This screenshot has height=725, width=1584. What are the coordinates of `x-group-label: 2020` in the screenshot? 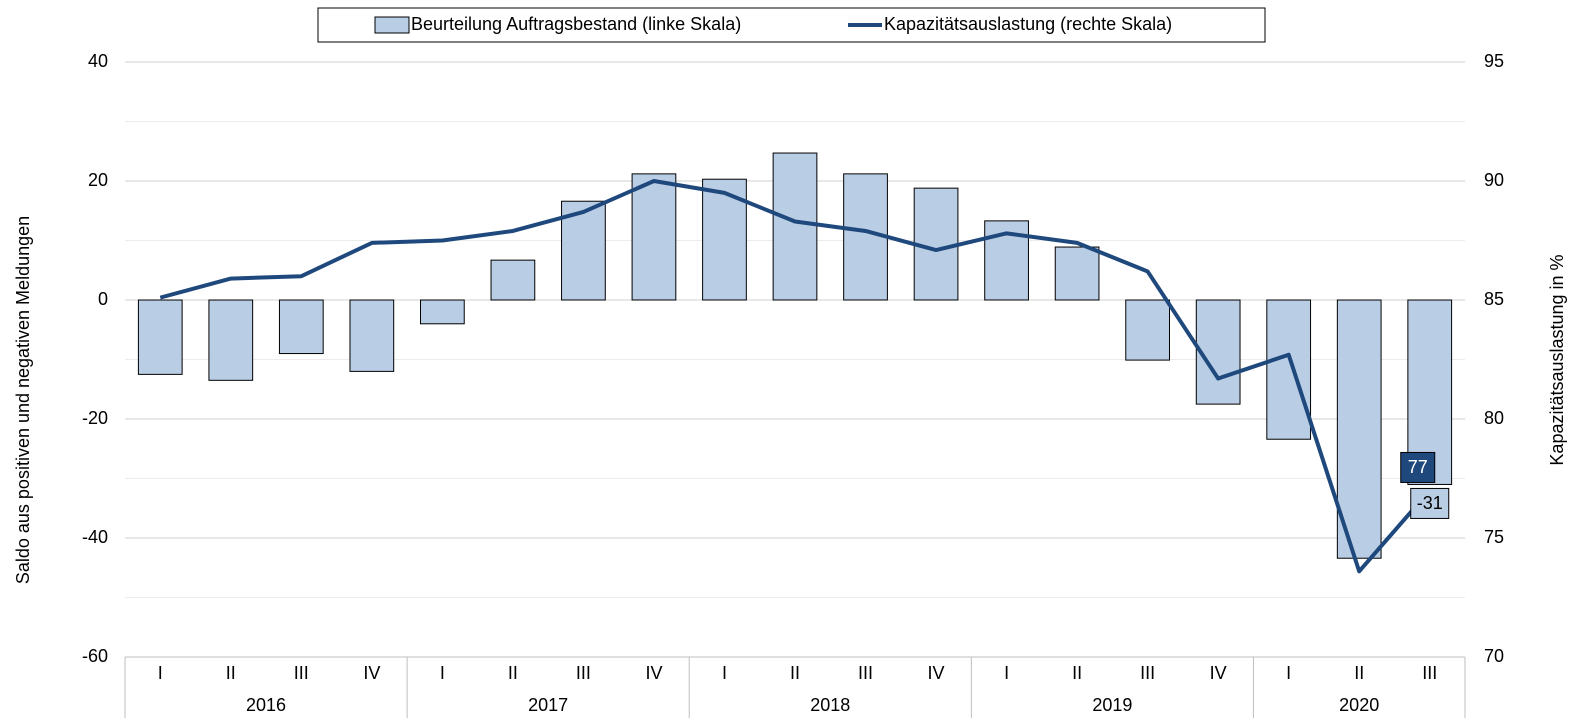 It's located at (1359, 705).